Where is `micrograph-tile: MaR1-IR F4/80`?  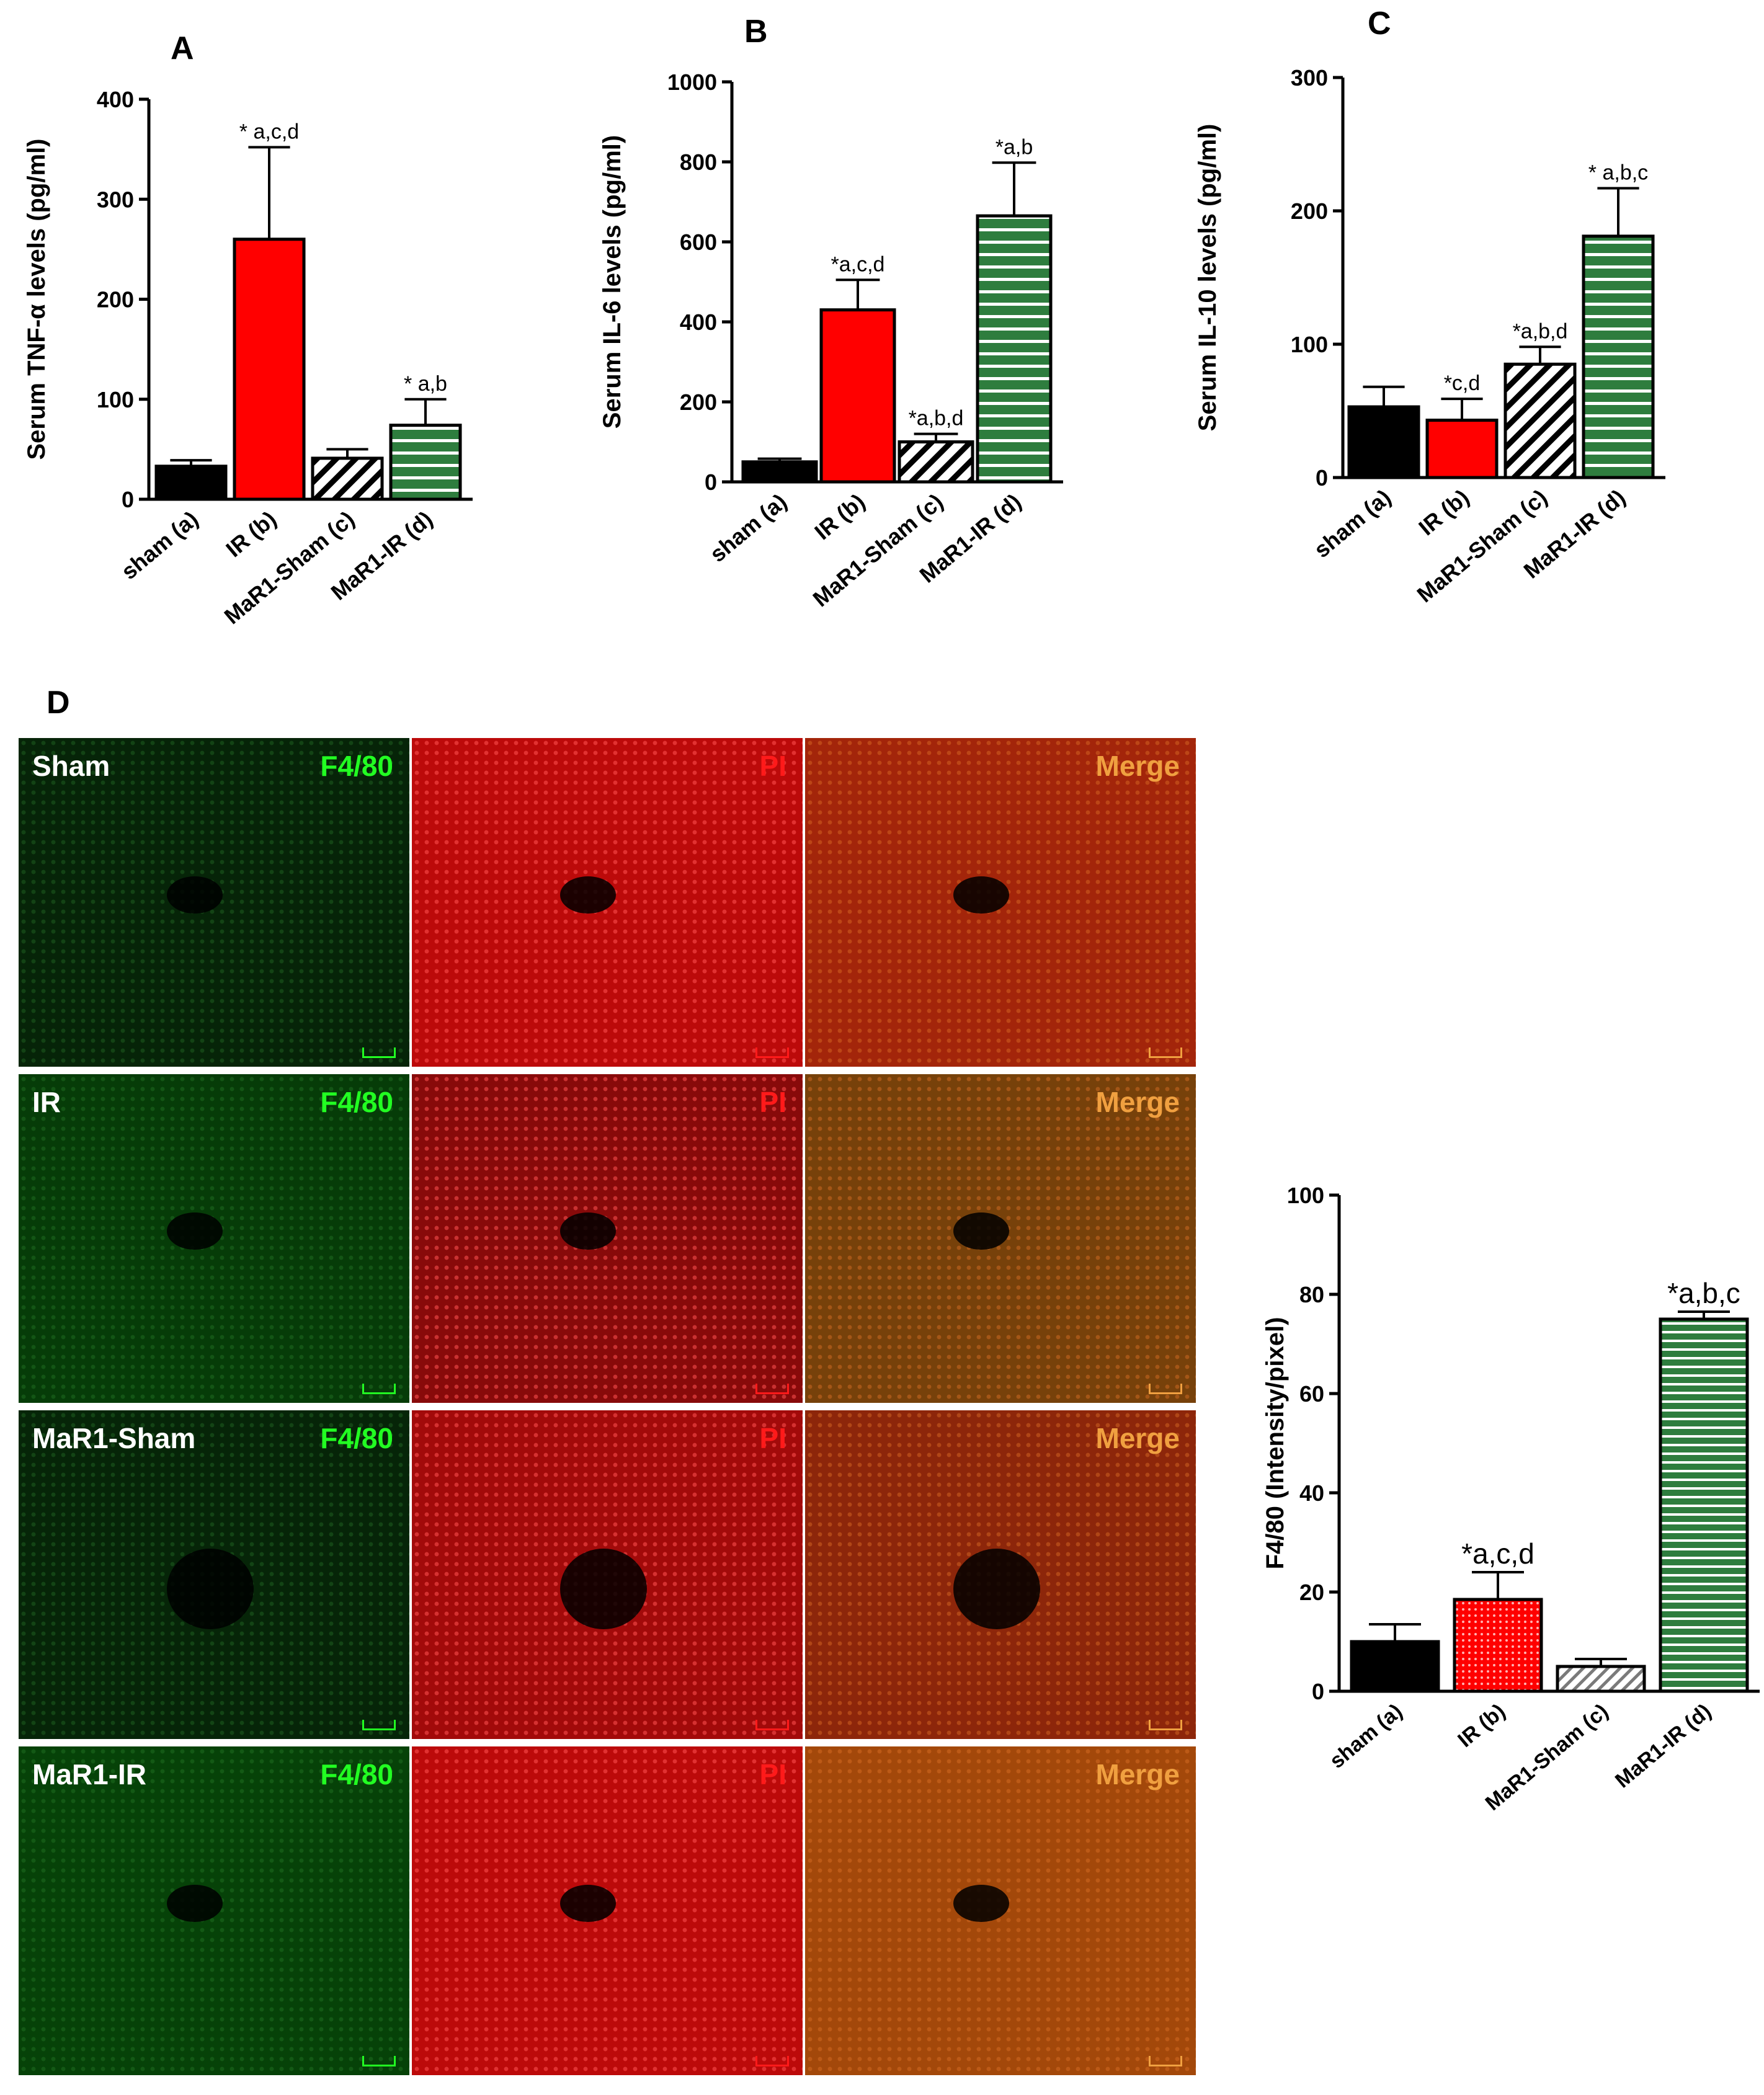 micrograph-tile: MaR1-IR F4/80 is located at coordinates (214, 1910).